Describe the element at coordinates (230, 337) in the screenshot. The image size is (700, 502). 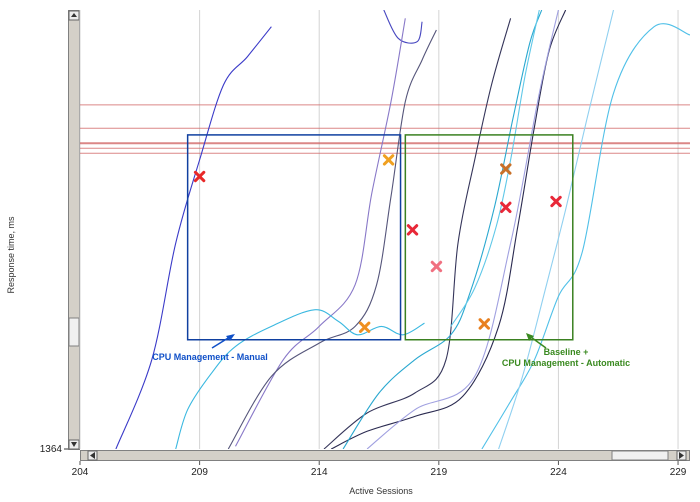
I see `manual-arrow-head` at that location.